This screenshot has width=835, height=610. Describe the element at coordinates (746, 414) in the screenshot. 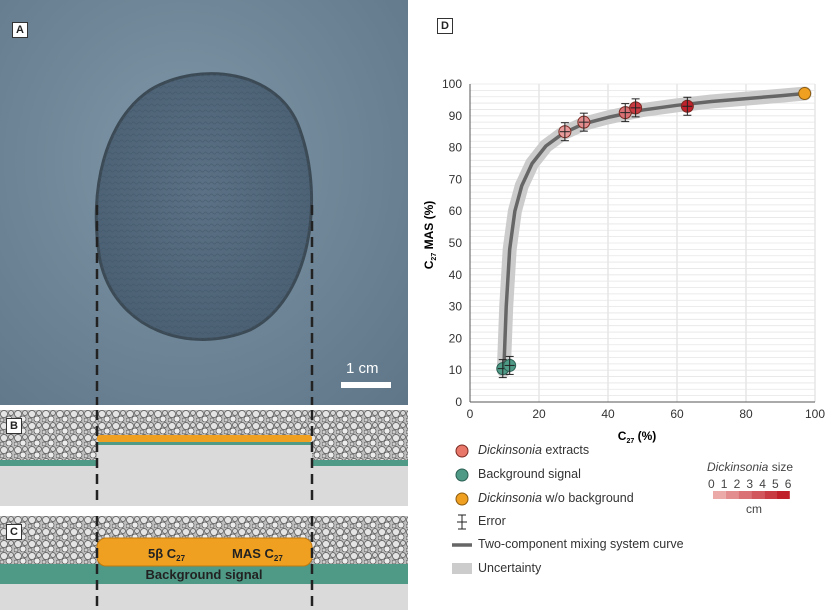

I see `x-tick-label: 80` at that location.